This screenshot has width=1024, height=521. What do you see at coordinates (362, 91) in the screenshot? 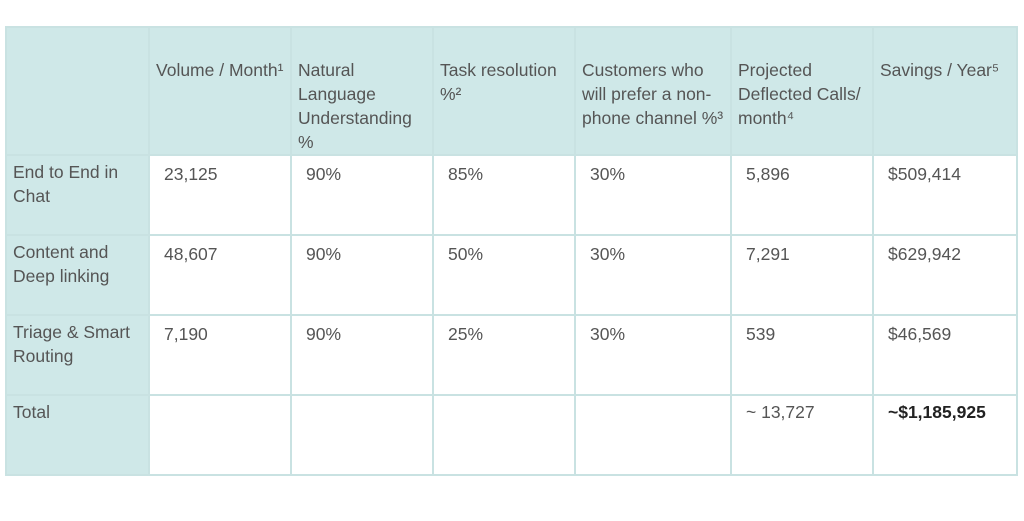
I see `header-cell-nlu: Natural Language Understanding %` at bounding box center [362, 91].